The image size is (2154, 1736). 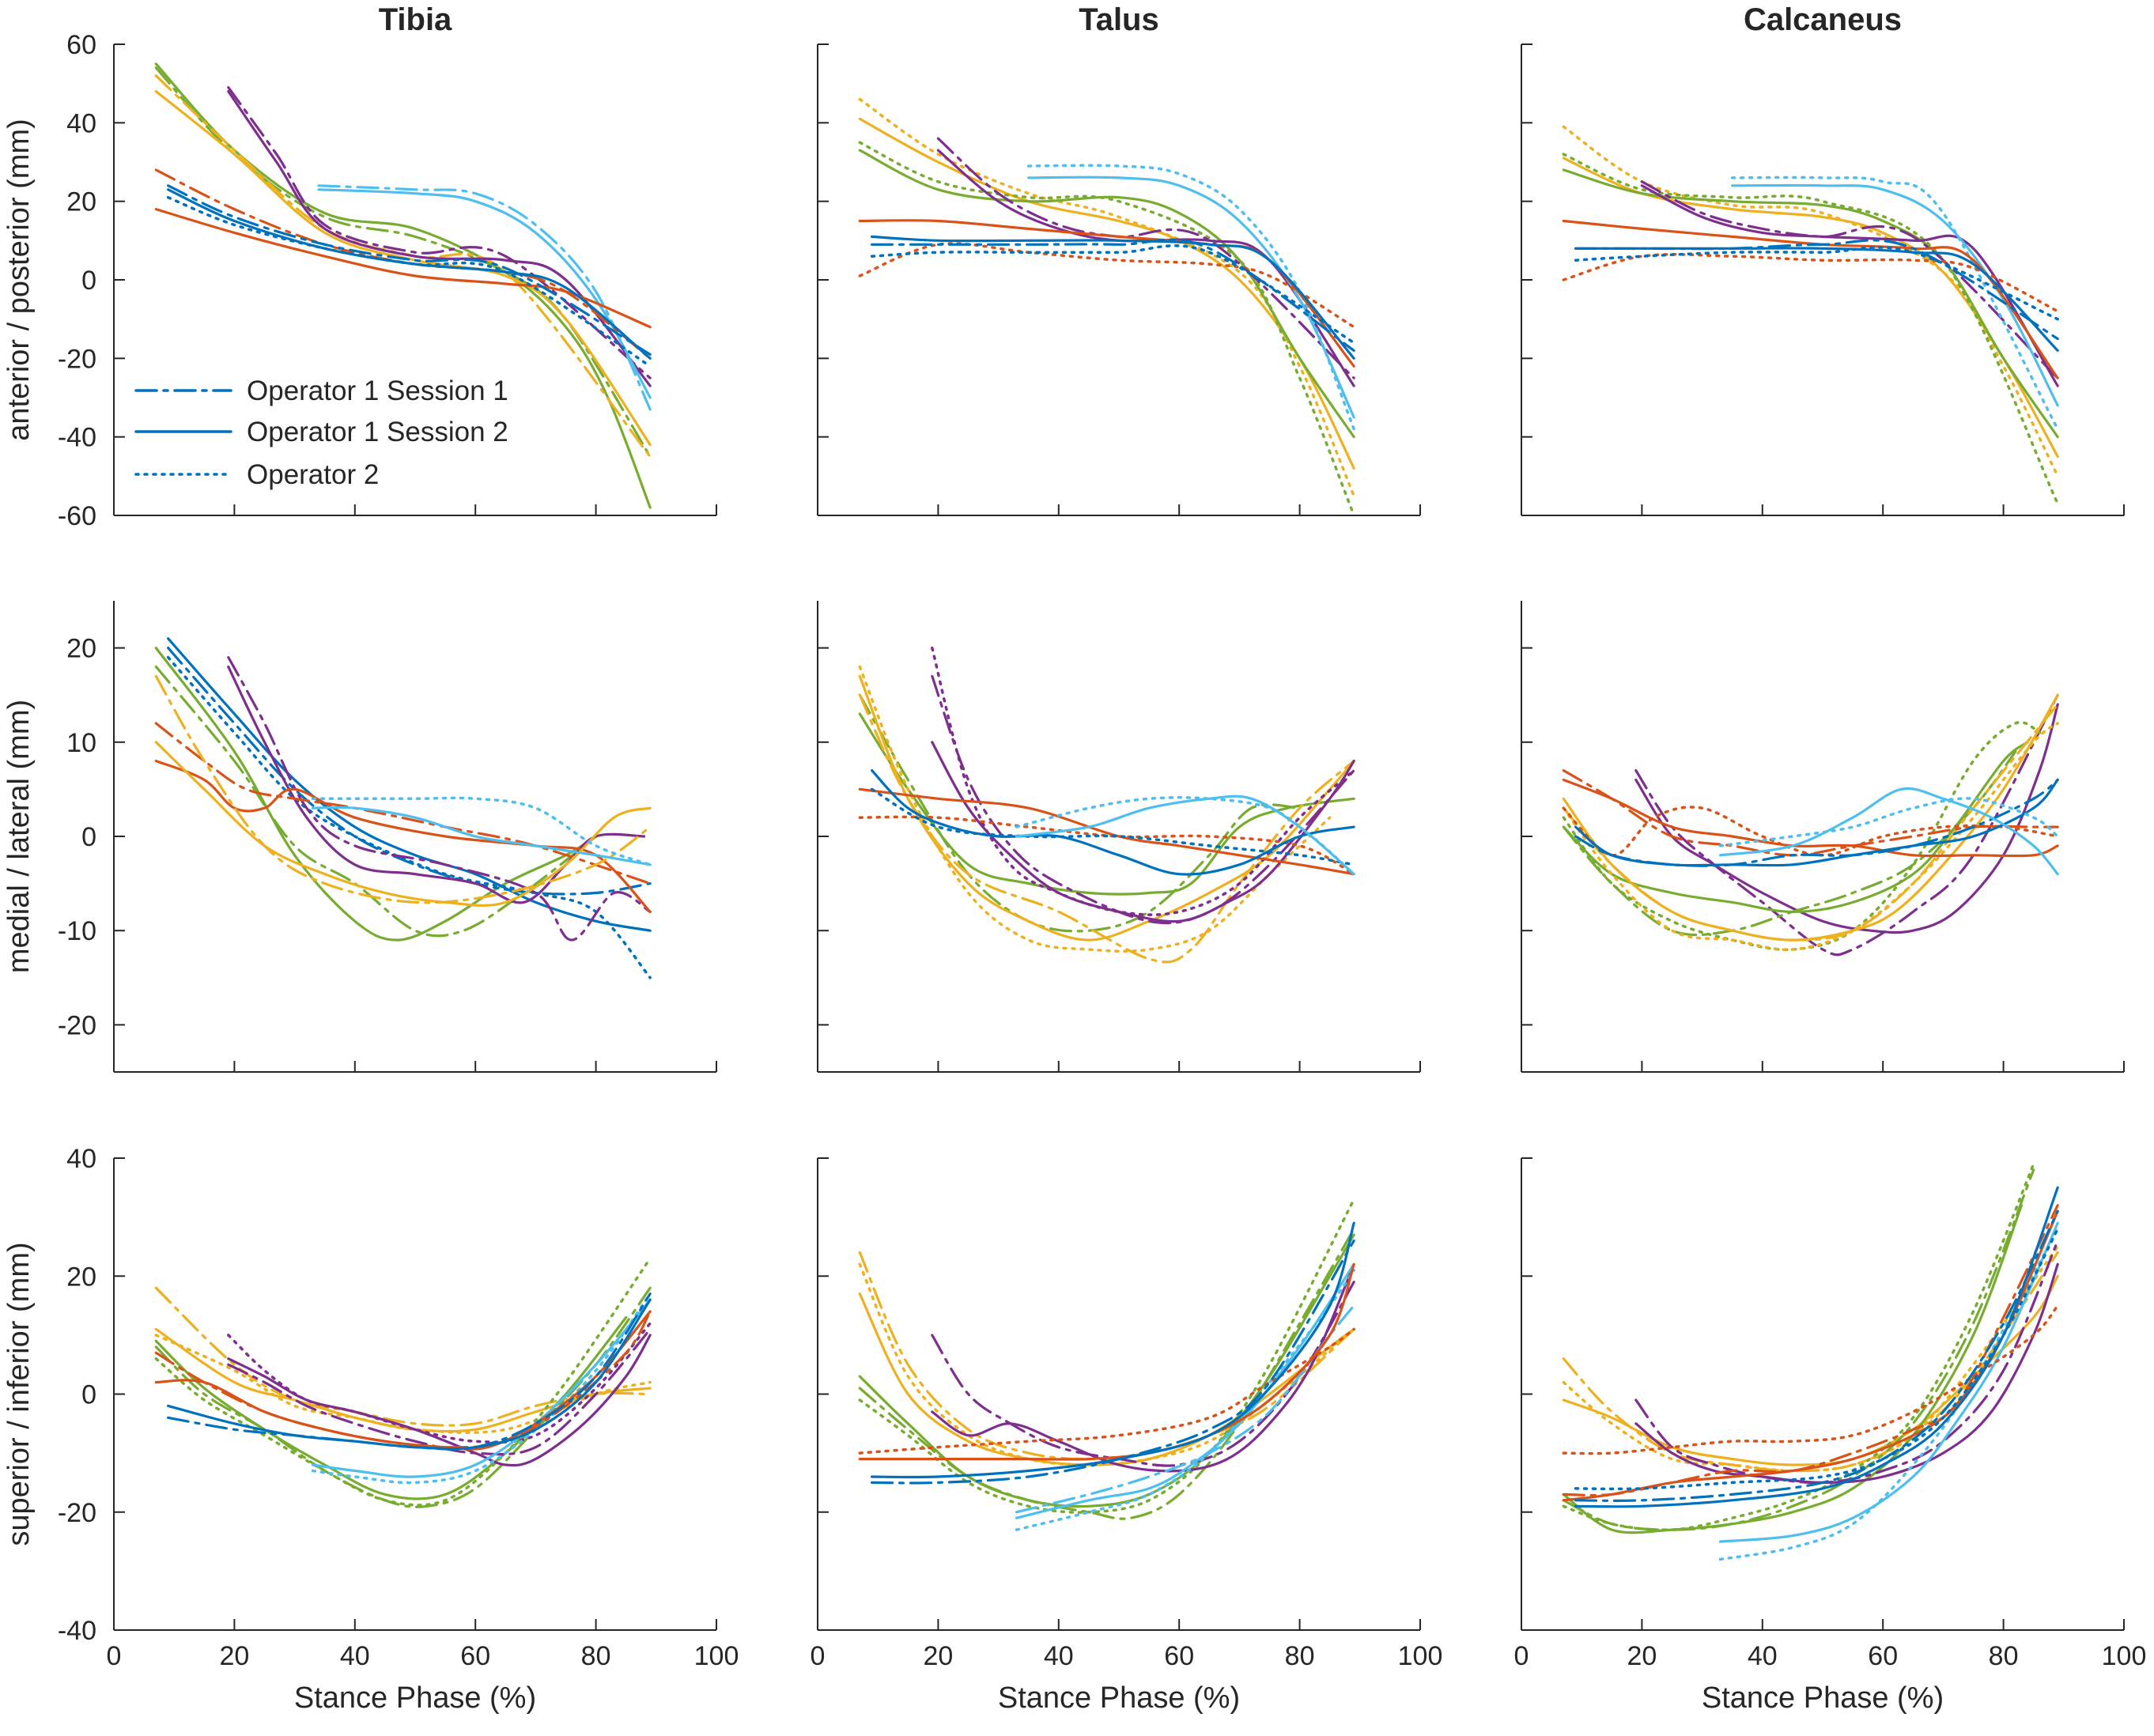 I want to click on legend-label-dotted: Operator 2, so click(x=313, y=474).